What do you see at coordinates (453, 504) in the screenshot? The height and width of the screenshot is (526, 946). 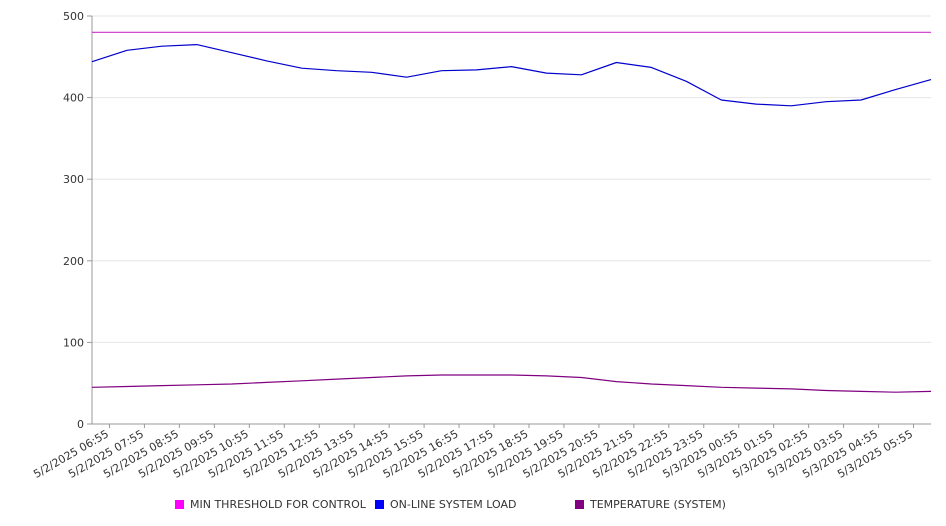 I see `legend-label-system-load: ON-LINE SYSTEM LOAD` at bounding box center [453, 504].